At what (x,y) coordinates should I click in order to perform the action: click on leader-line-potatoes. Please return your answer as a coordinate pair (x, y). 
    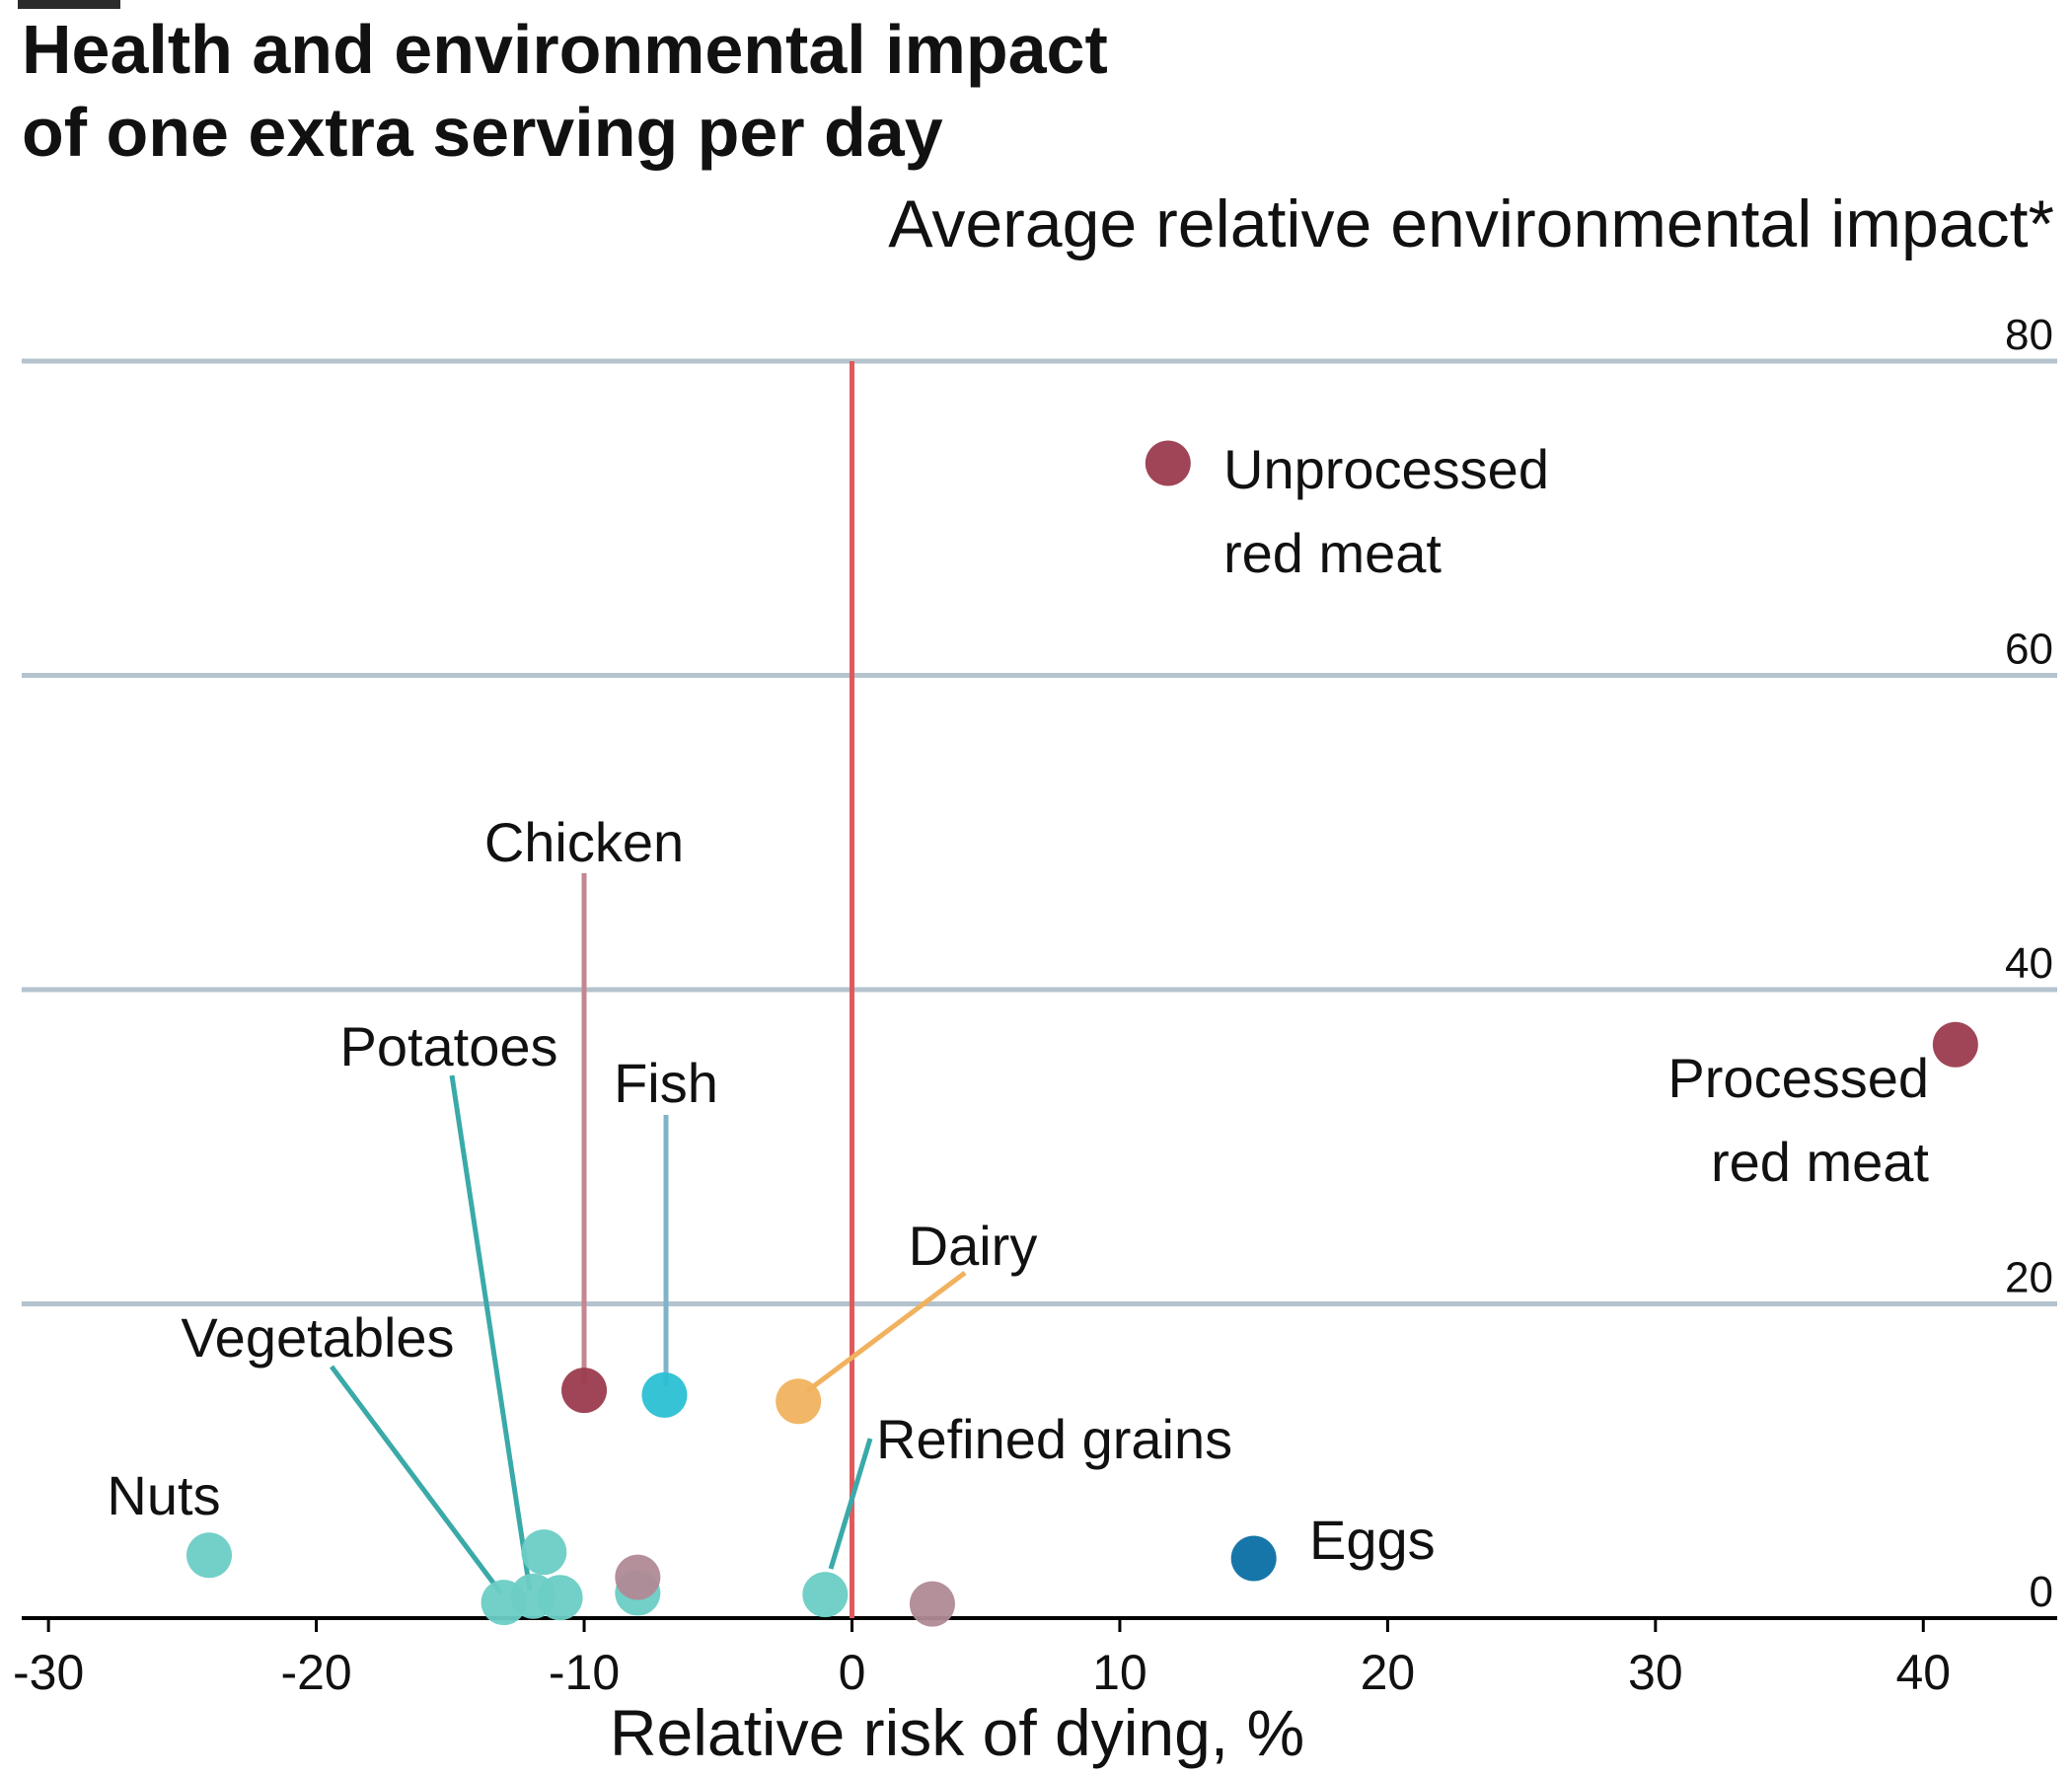
    Looking at the image, I should click on (491, 1333).